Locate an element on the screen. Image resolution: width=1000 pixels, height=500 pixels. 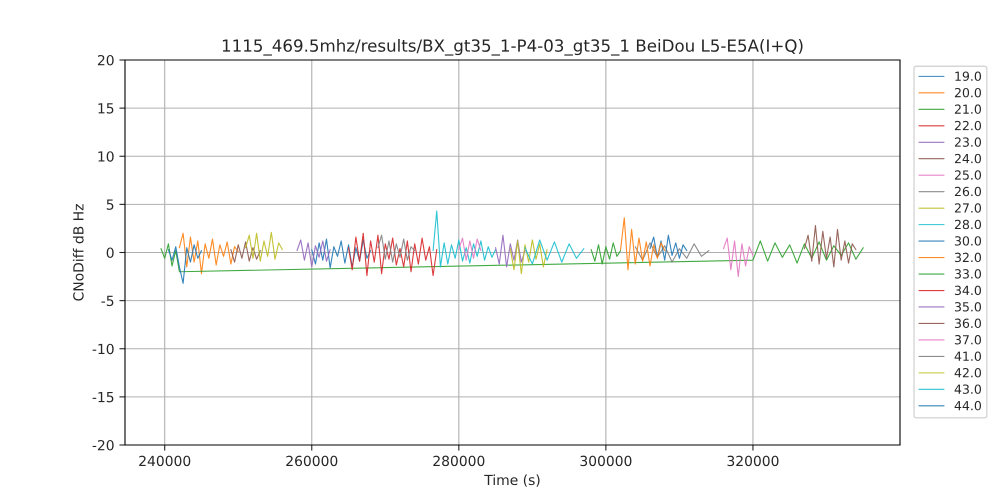
x-tick-label: 320000 is located at coordinates (753, 461).